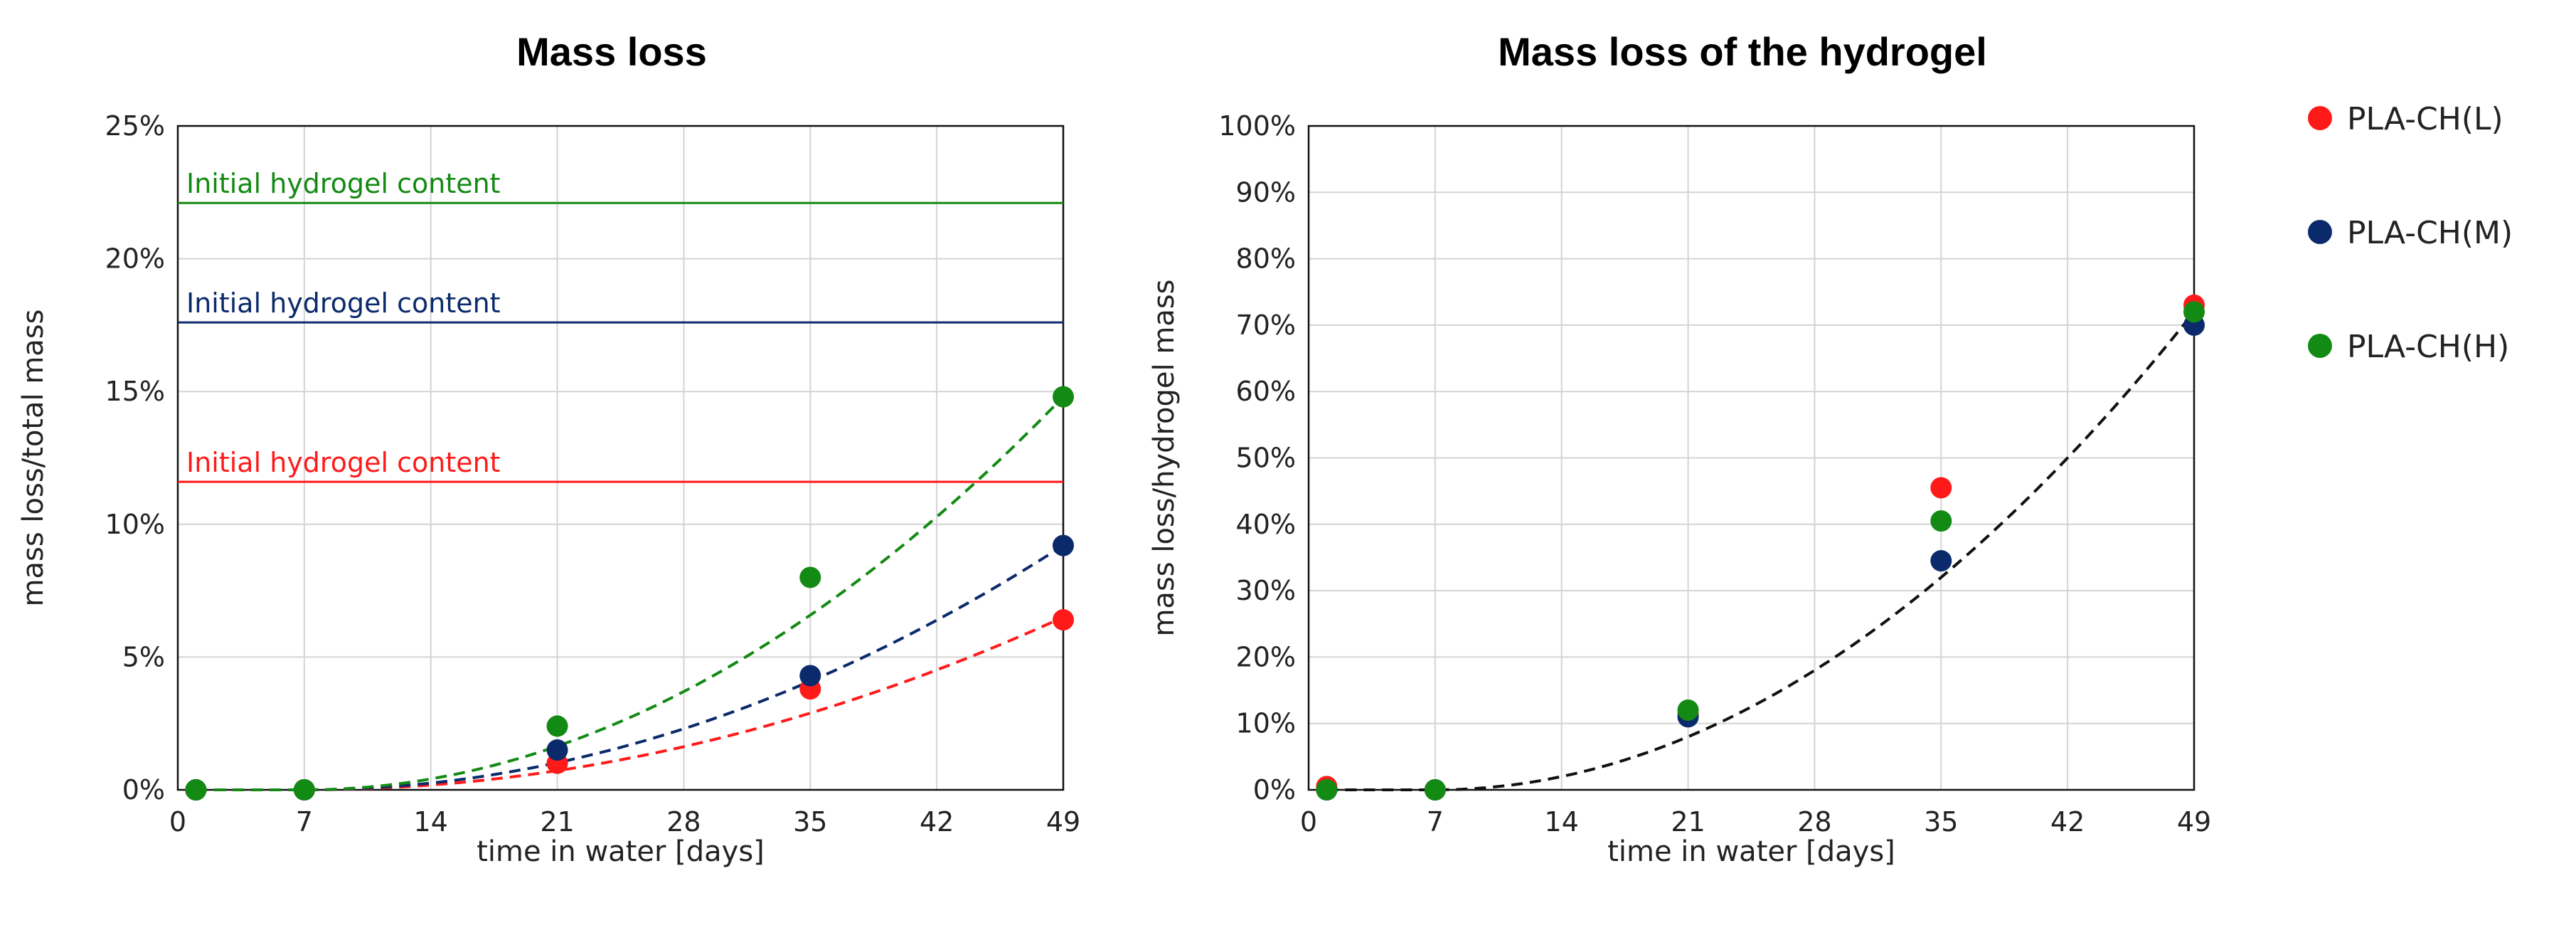 This screenshot has width=2576, height=935. What do you see at coordinates (33, 459) in the screenshot?
I see `y-axis-label: mass loss/total mass` at bounding box center [33, 459].